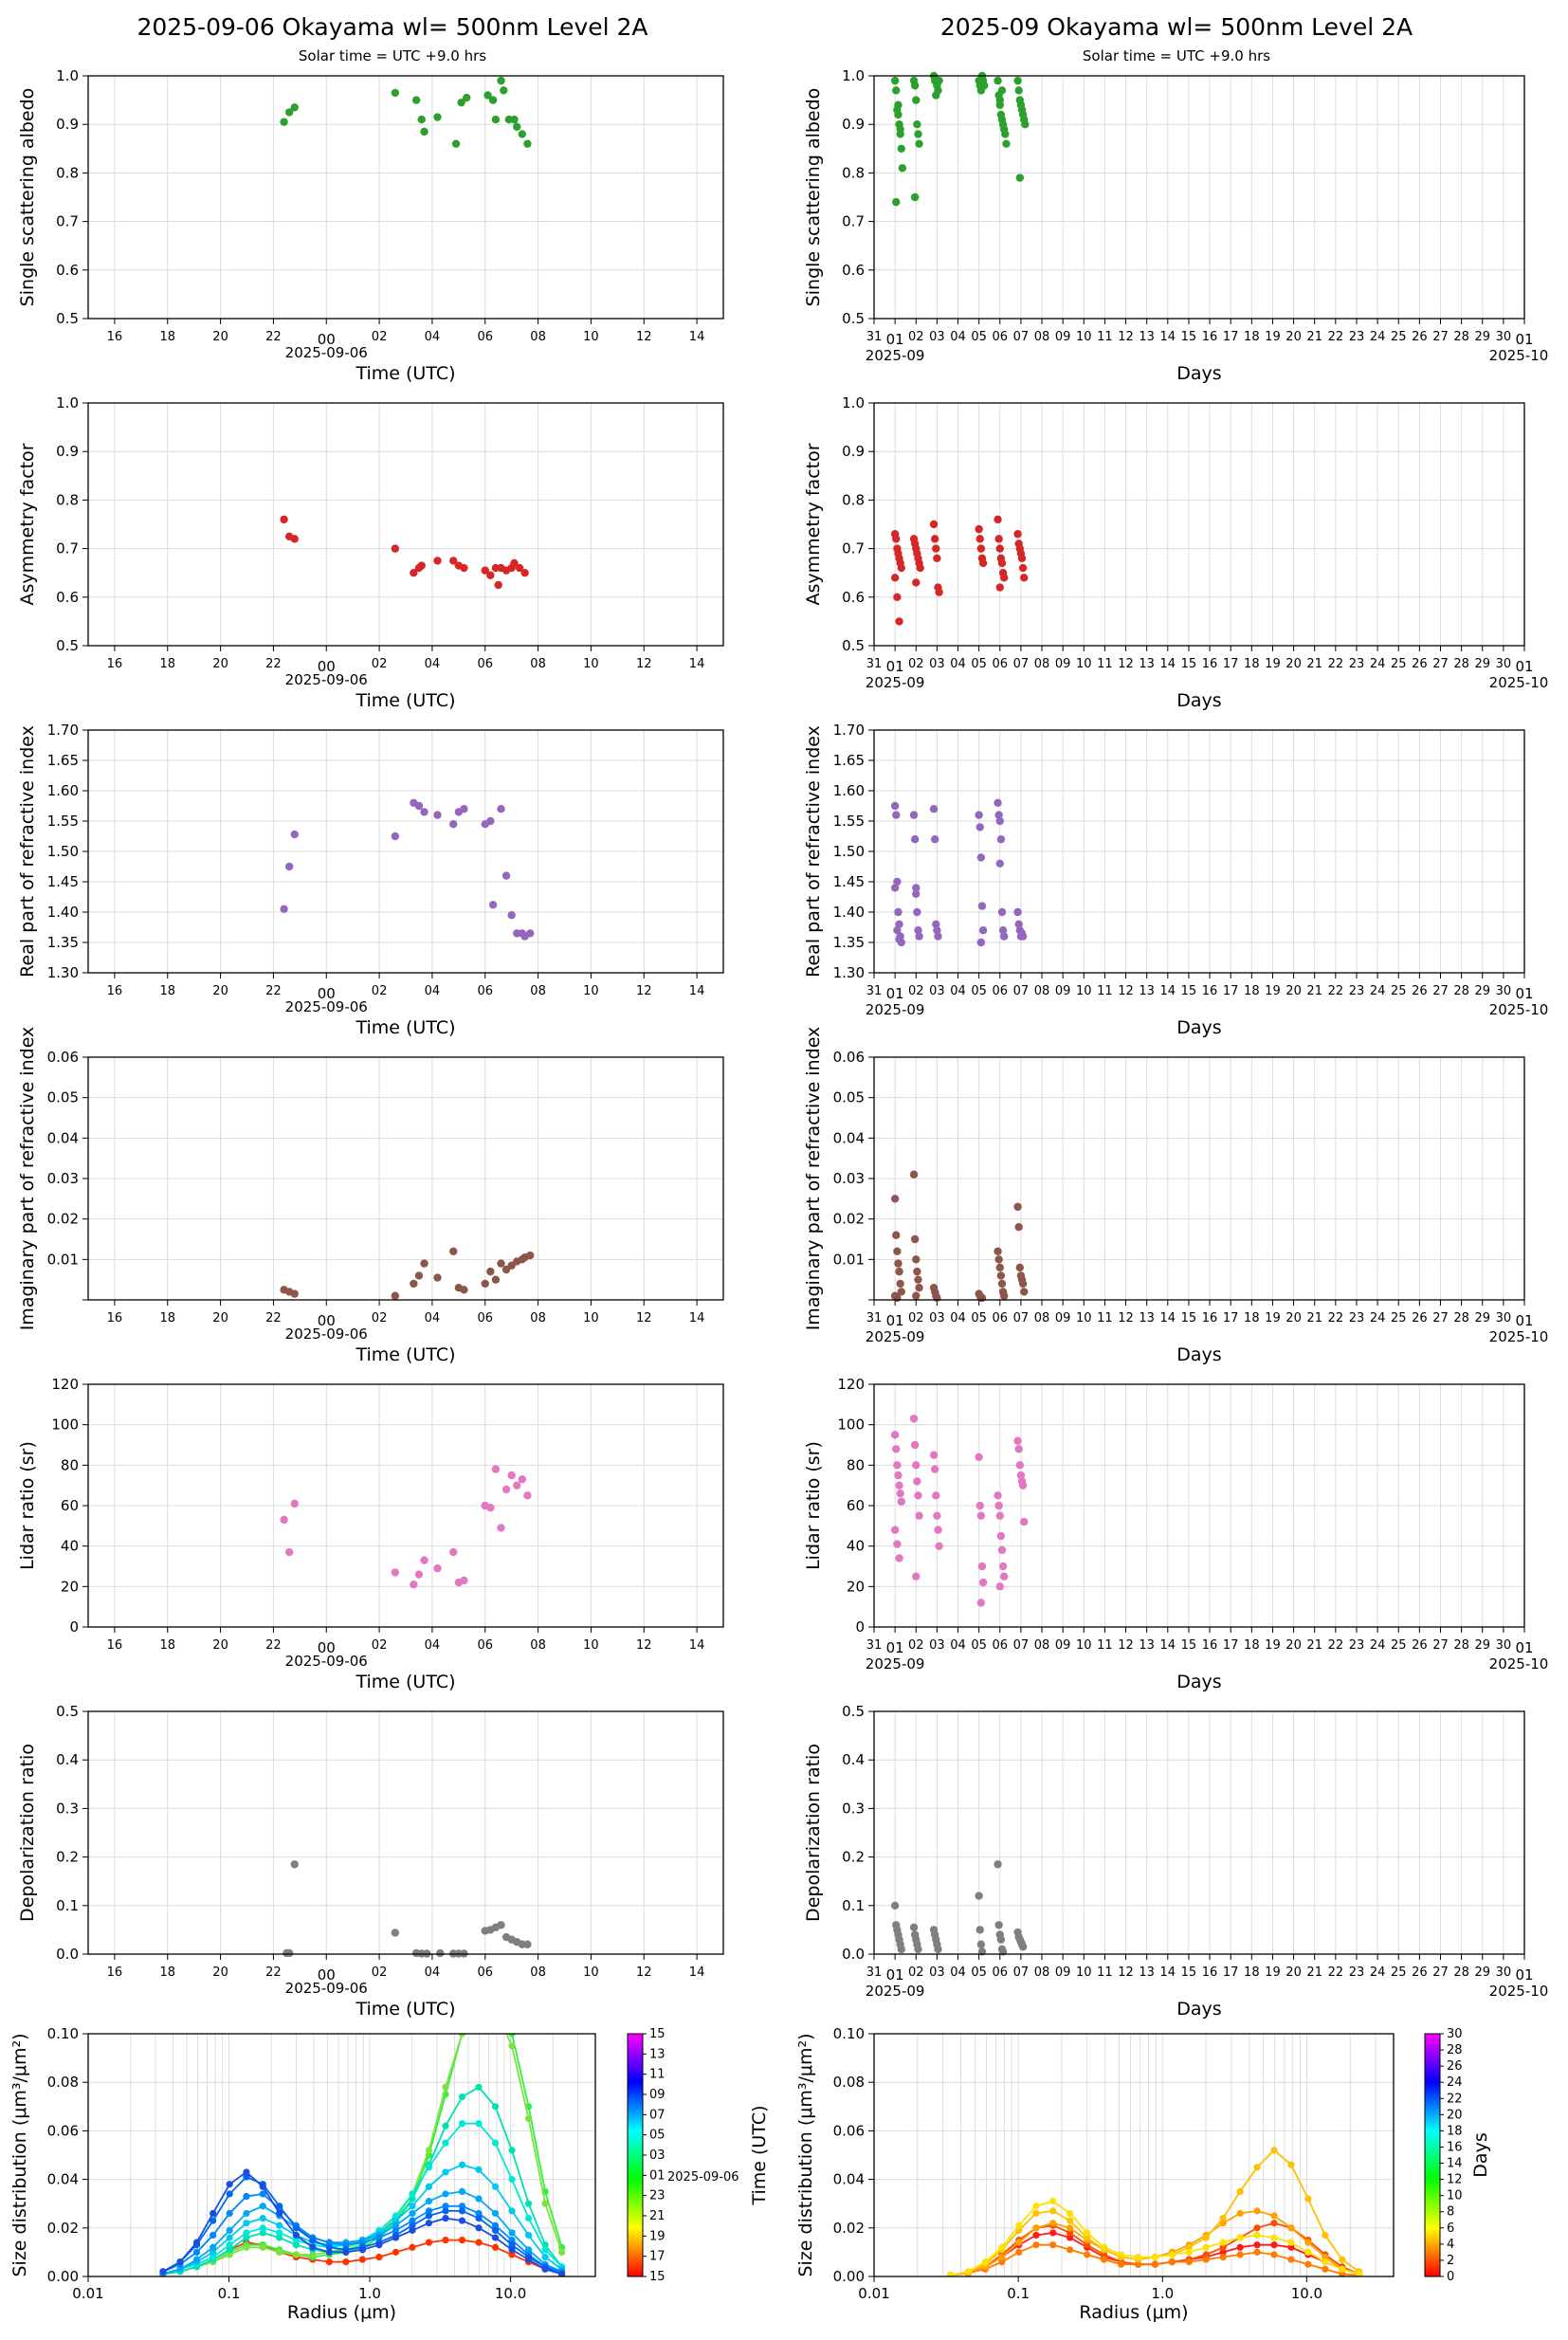 This screenshot has width=1568, height=2340. What do you see at coordinates (849, 790) in the screenshot?
I see `y-tick-label: 1.60` at bounding box center [849, 790].